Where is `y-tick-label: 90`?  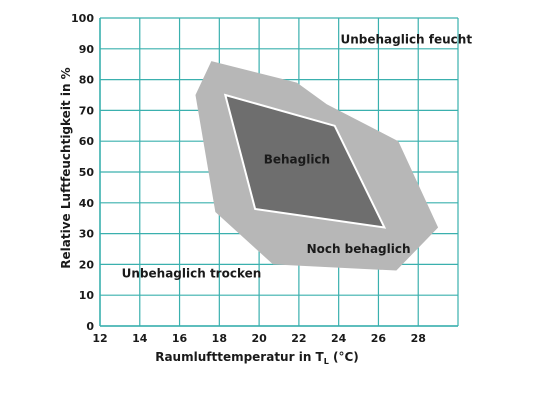
y-tick-label: 90 is located at coordinates (87, 49).